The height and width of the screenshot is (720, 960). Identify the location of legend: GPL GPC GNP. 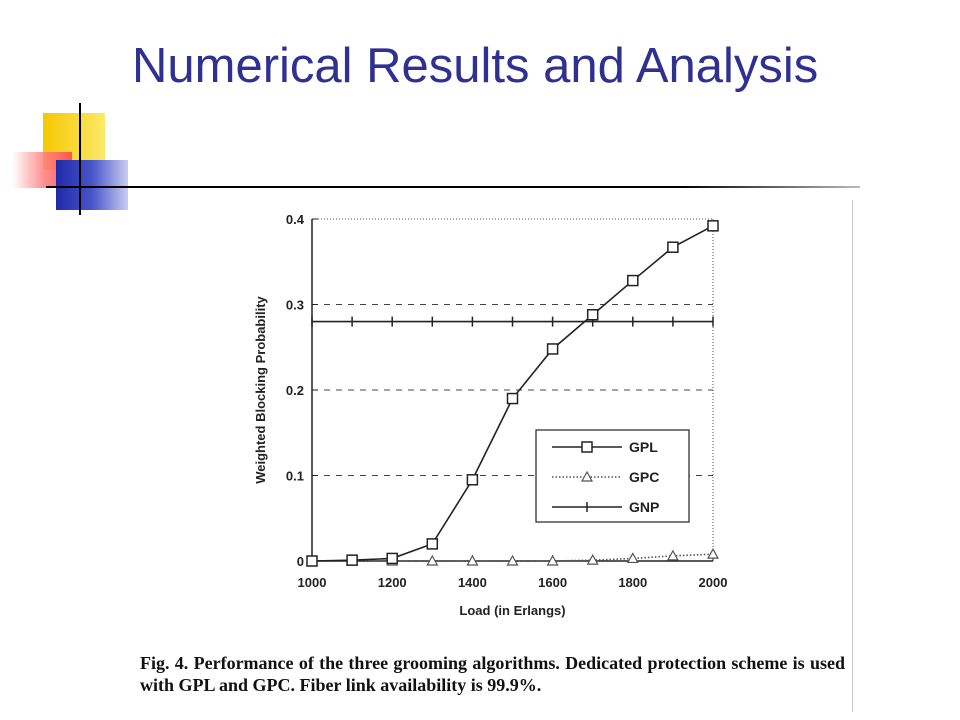
(612, 476).